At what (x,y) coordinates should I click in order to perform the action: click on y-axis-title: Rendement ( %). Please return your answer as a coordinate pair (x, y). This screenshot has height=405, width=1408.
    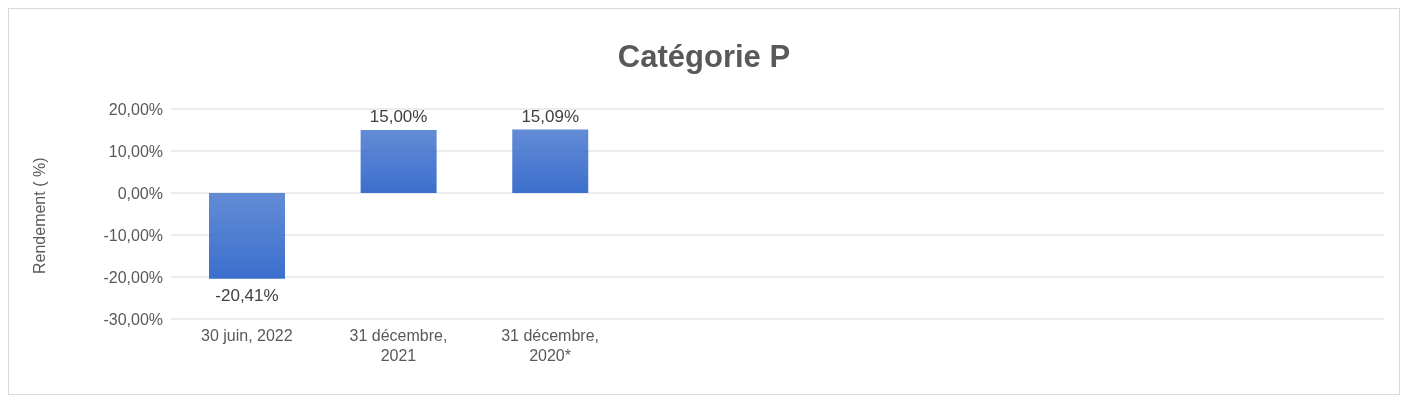
    Looking at the image, I should click on (39, 215).